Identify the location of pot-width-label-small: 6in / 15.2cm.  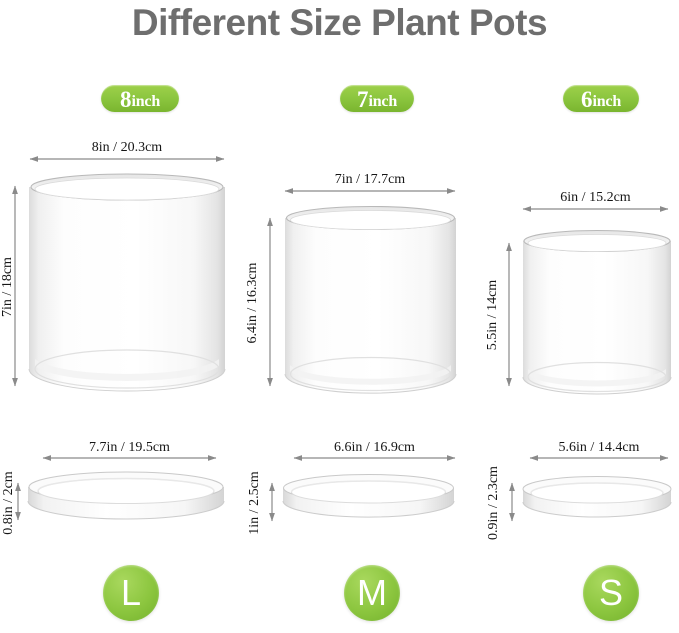
(595, 197).